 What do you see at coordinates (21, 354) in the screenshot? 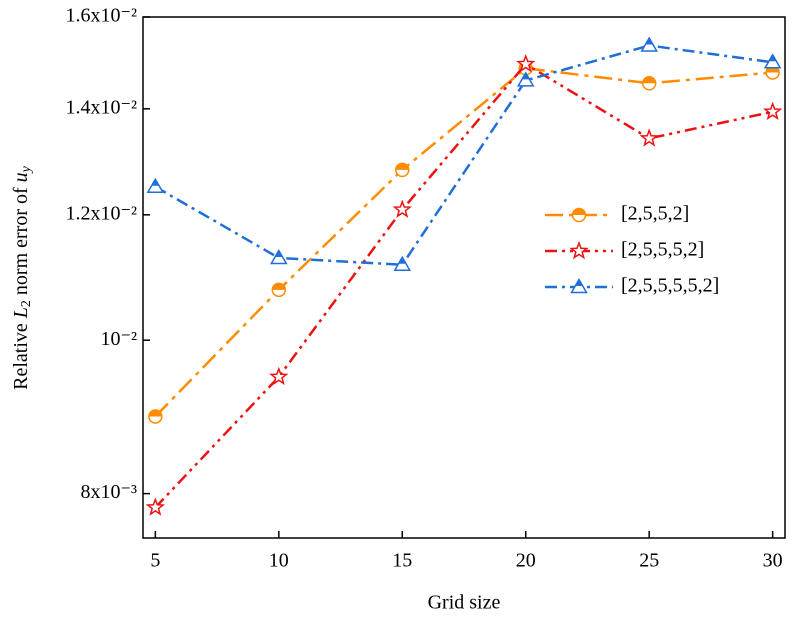
I see `y-label-part: Relative` at bounding box center [21, 354].